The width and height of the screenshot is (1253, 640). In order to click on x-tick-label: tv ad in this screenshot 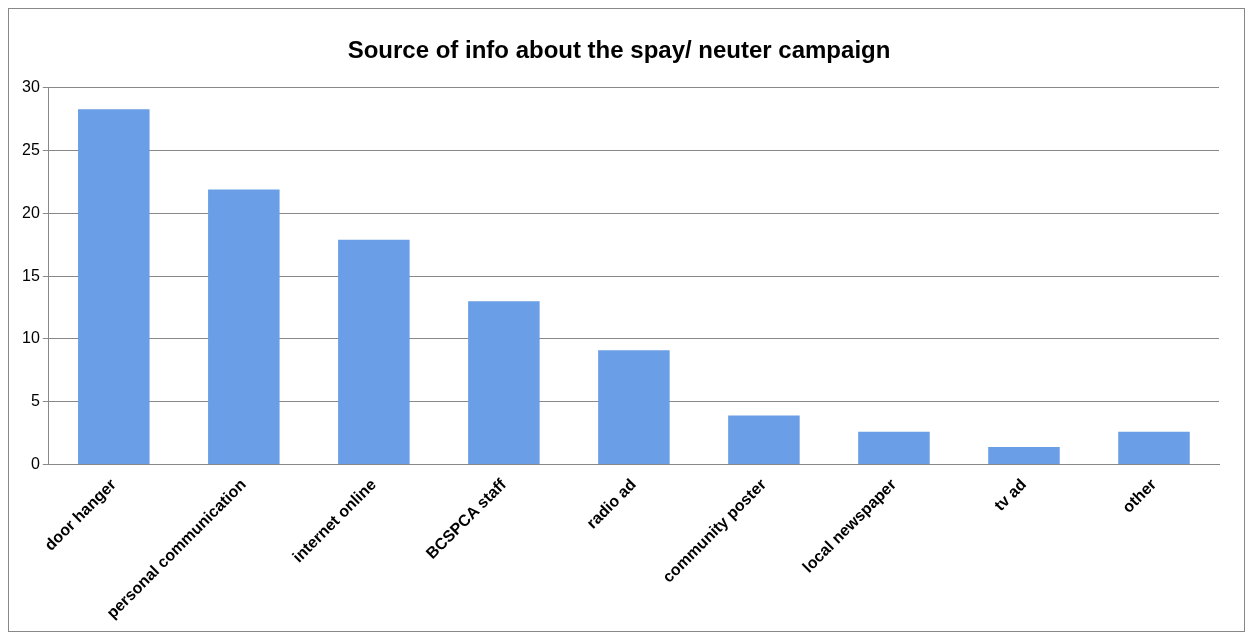, I will do `click(1010, 494)`.